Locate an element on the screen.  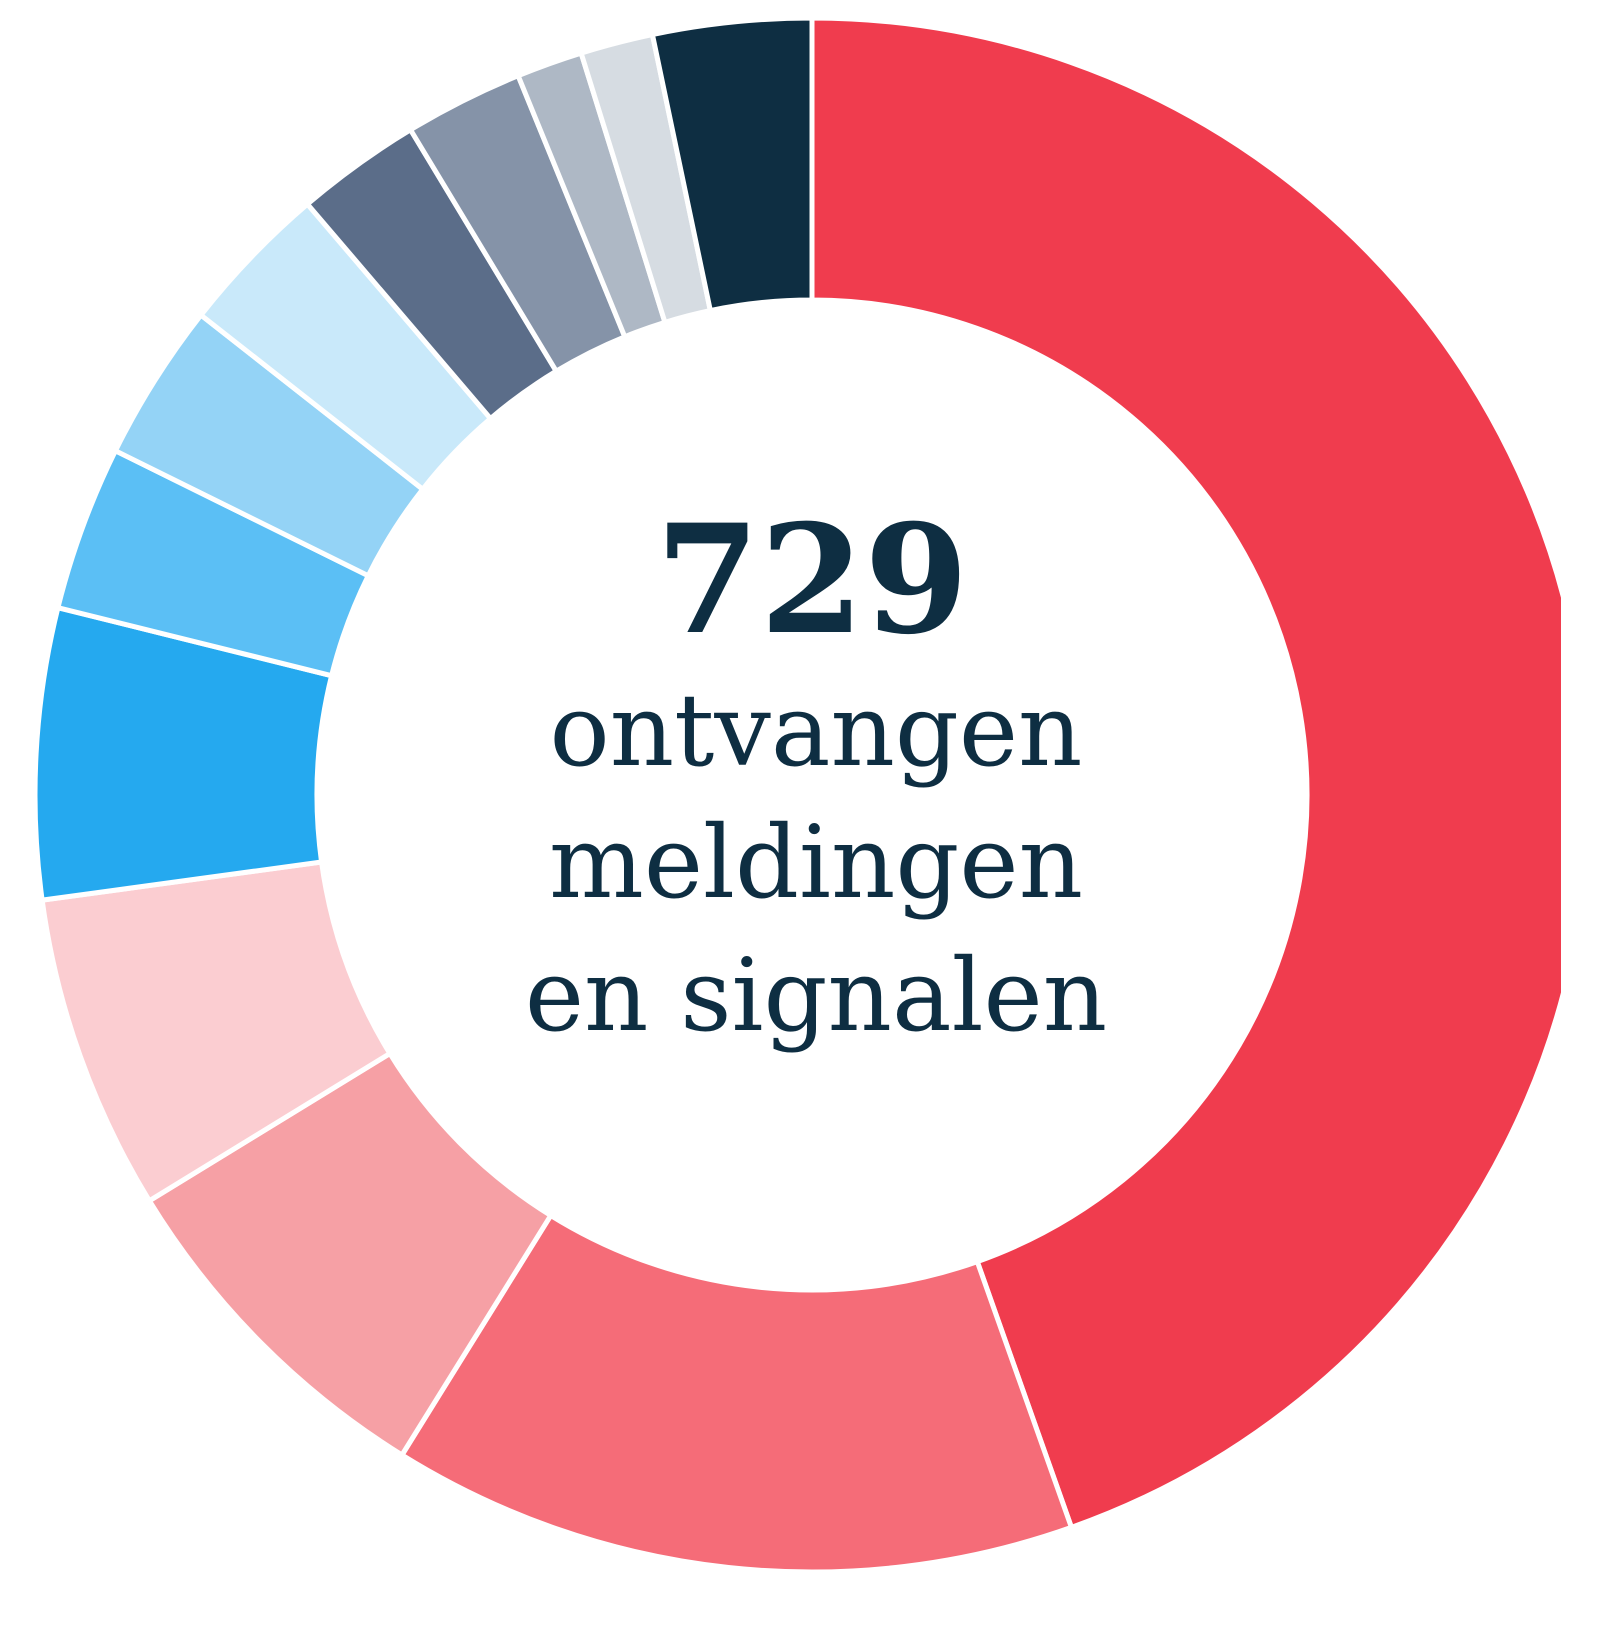
total: 729 is located at coordinates (811, 580).